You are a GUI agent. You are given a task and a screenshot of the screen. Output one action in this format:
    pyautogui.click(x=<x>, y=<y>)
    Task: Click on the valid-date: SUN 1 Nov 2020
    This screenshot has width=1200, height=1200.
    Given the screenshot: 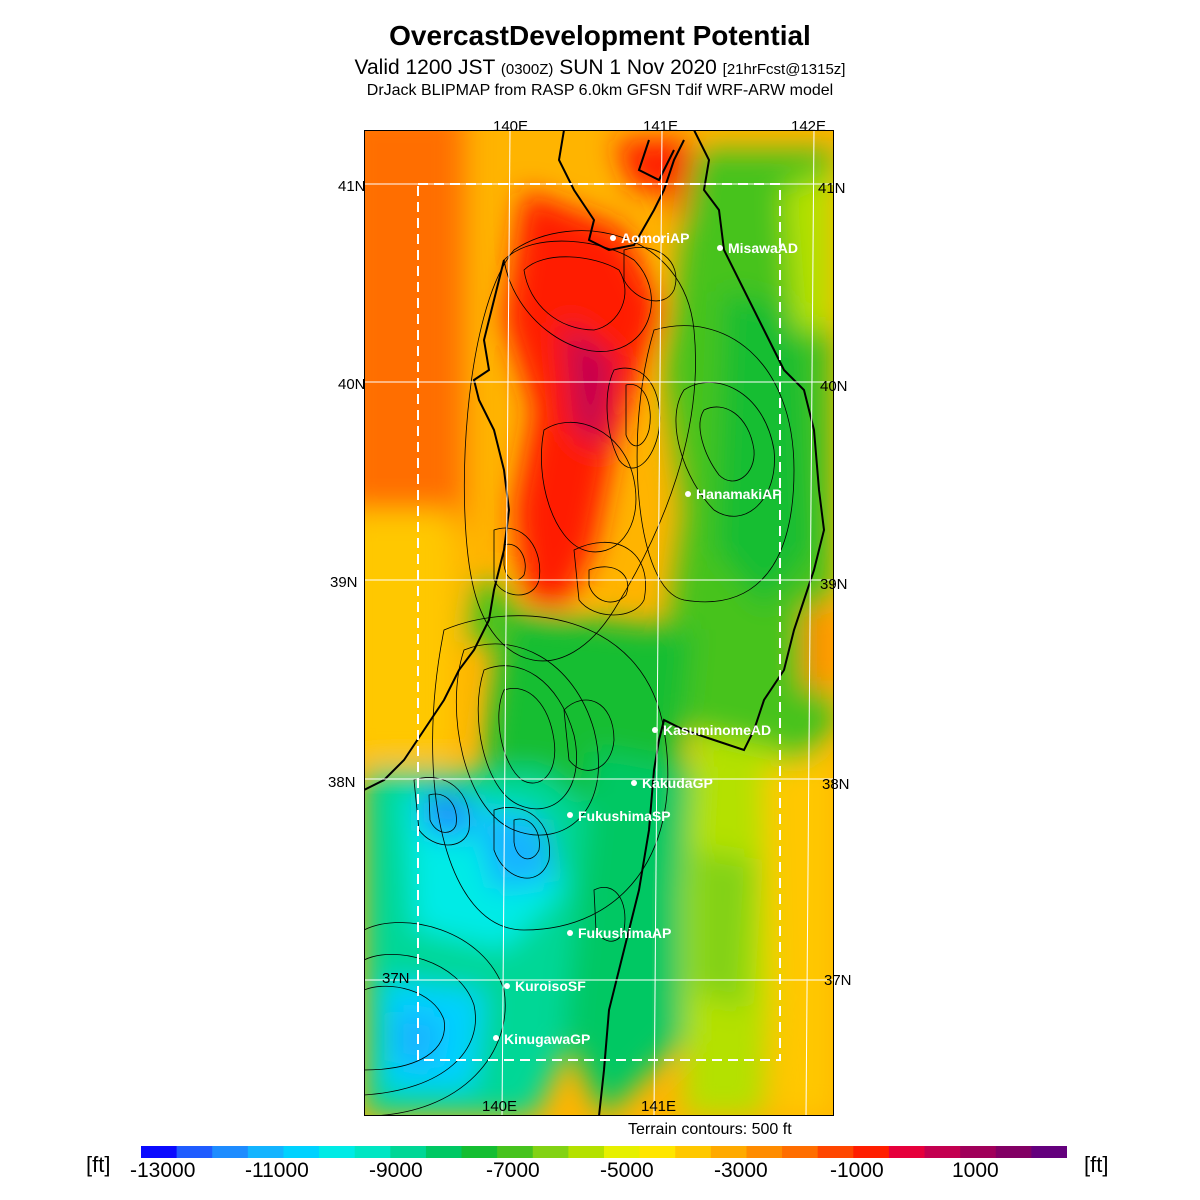 What is the action you would take?
    pyautogui.click(x=638, y=67)
    